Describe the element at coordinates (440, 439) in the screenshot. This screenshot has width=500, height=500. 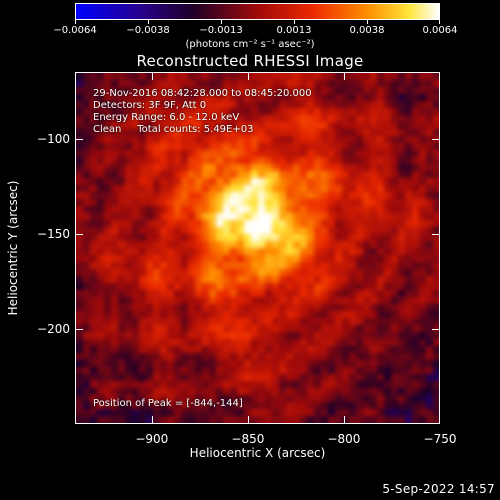
I see `x-tick-label: −750` at that location.